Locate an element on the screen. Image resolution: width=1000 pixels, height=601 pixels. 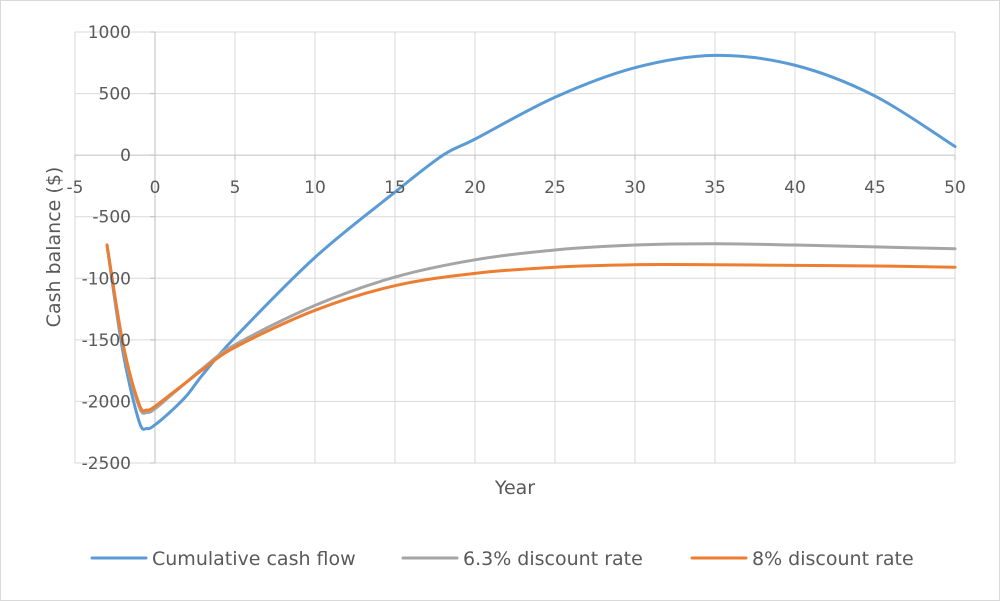
x-tick-label: 10 is located at coordinates (315, 188).